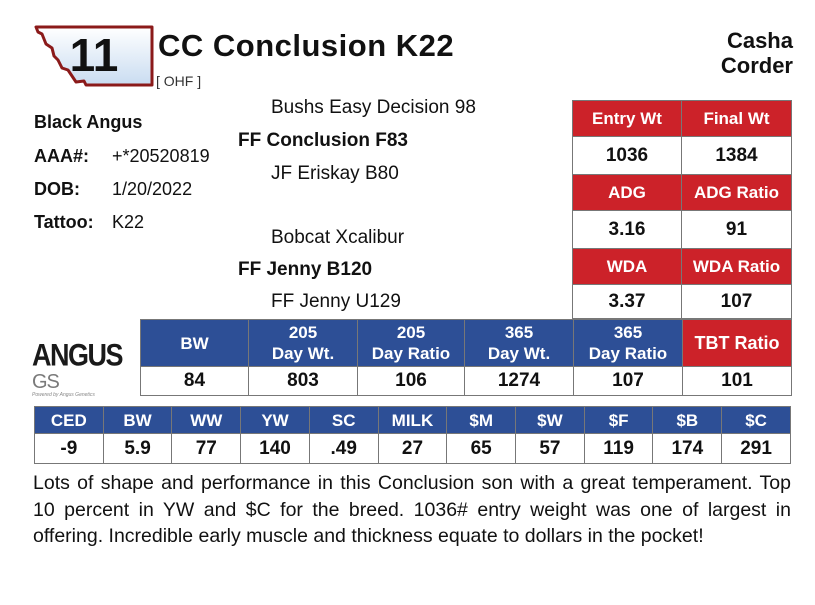 The width and height of the screenshot is (815, 605). I want to click on epd-b-value: 174, so click(687, 448).